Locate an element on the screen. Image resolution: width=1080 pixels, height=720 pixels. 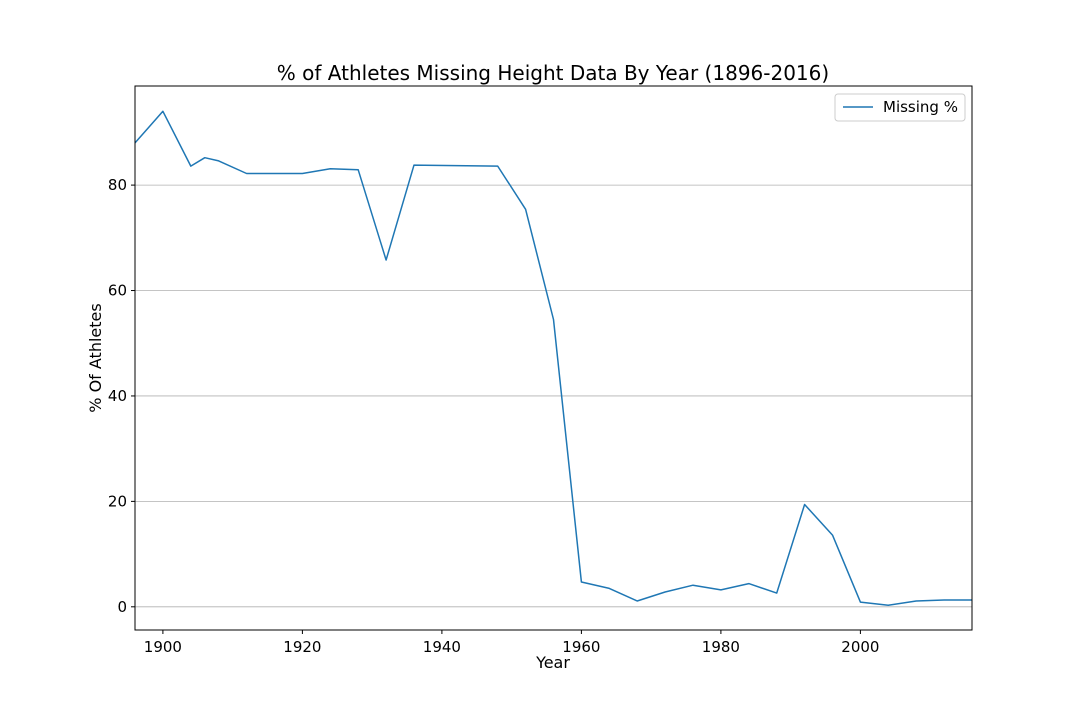
y-axis: 0 20 40 60 80 is located at coordinates (121, 396).